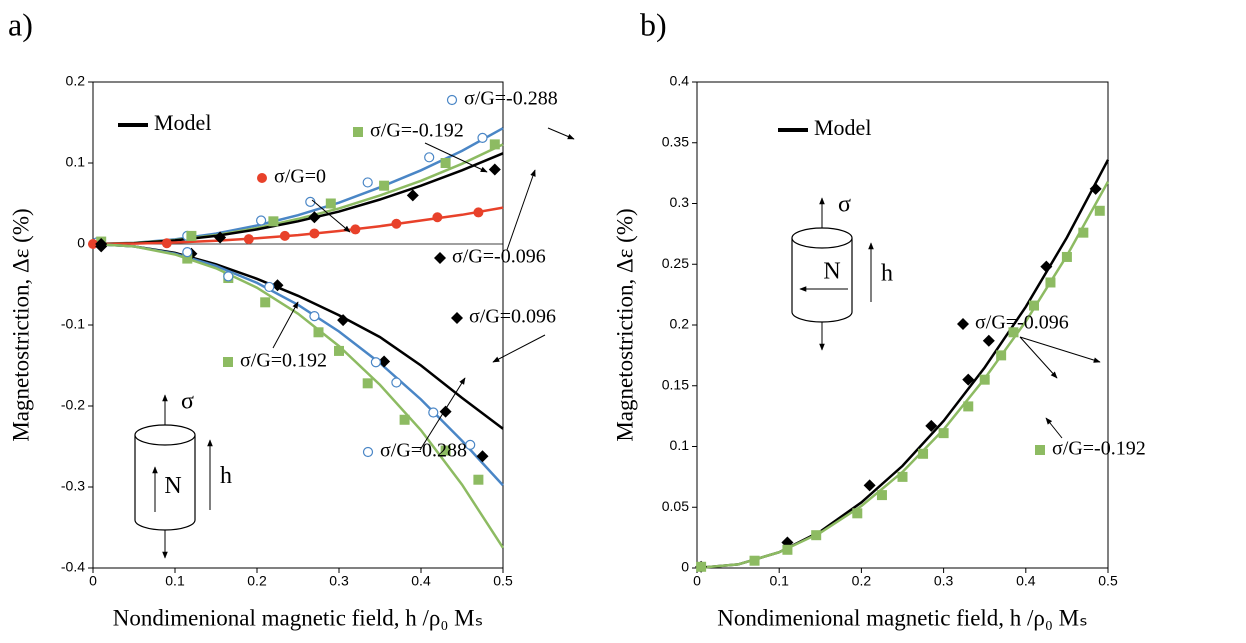 This screenshot has width=1246, height=643. I want to click on series-label: σ/G=-0.192, so click(417, 131).